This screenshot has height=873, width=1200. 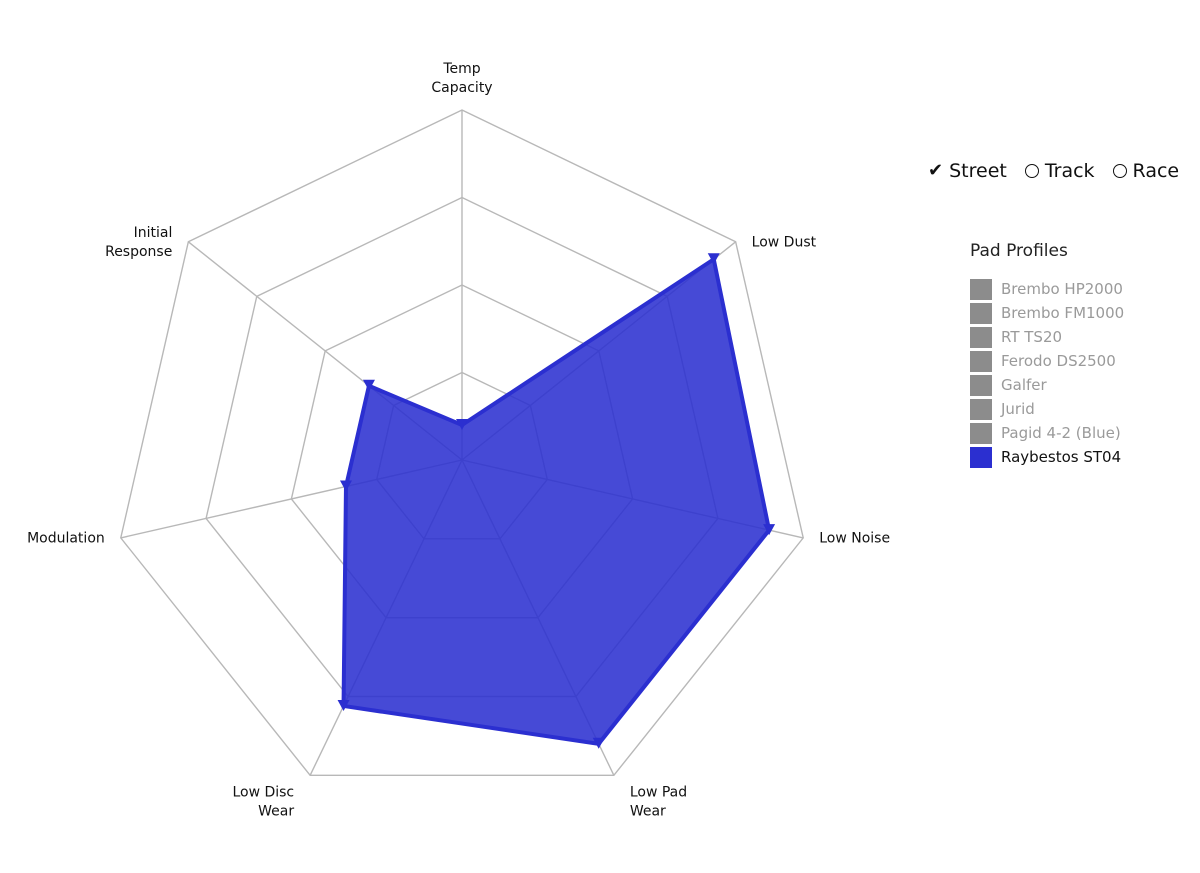 I want to click on axis-label-line: Temp, so click(x=461, y=69).